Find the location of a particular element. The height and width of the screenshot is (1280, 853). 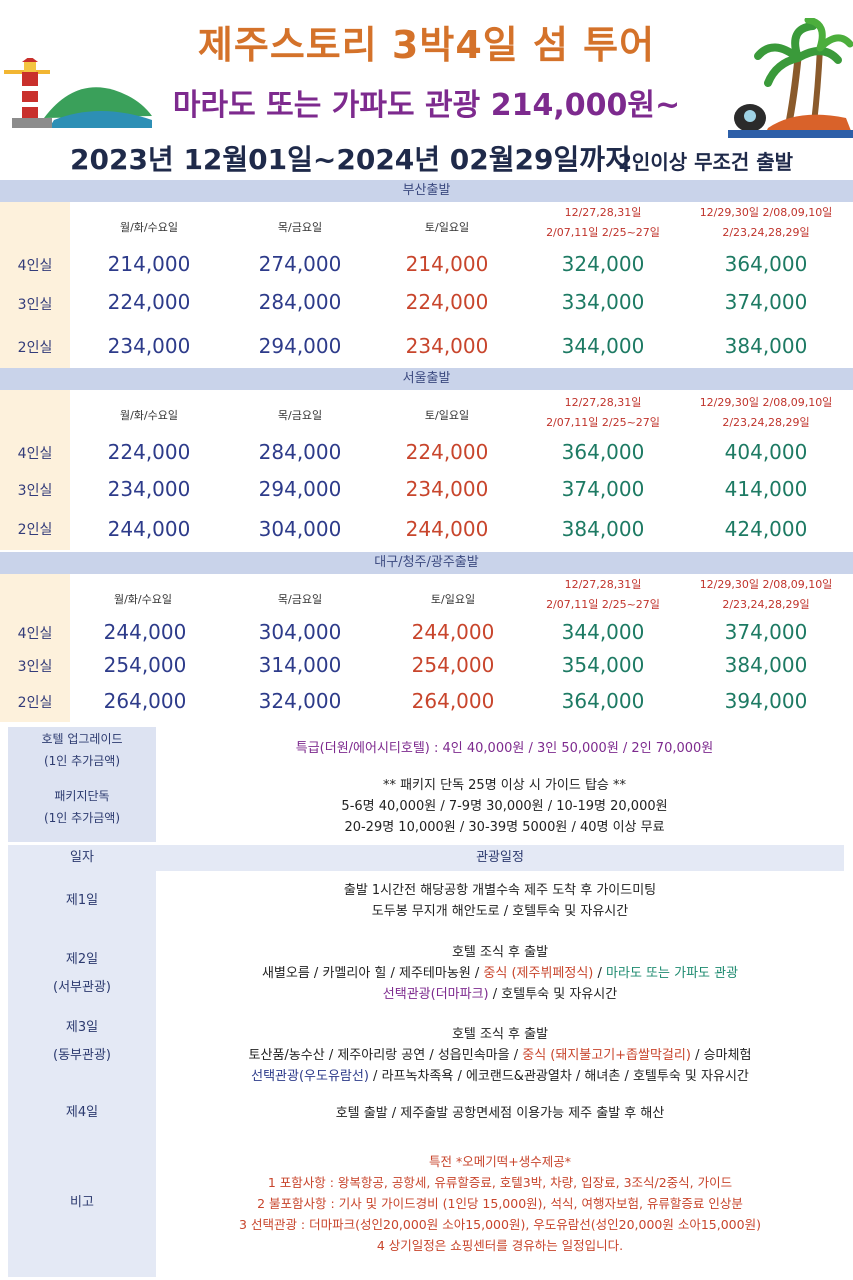

price-cell: 334,000 is located at coordinates (603, 302).